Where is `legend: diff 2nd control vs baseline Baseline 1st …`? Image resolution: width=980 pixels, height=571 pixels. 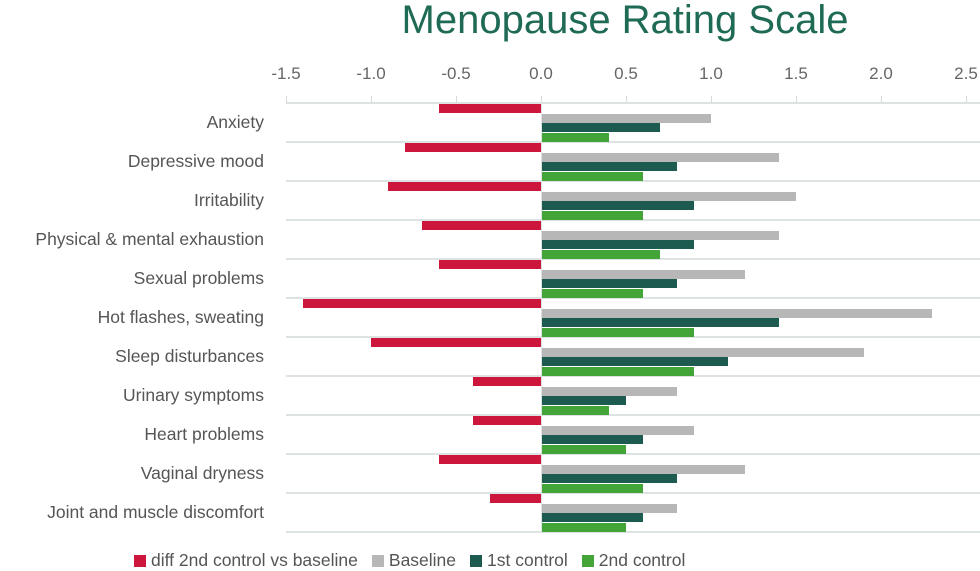 legend: diff 2nd control vs baseline Baseline 1st … is located at coordinates (416, 560).